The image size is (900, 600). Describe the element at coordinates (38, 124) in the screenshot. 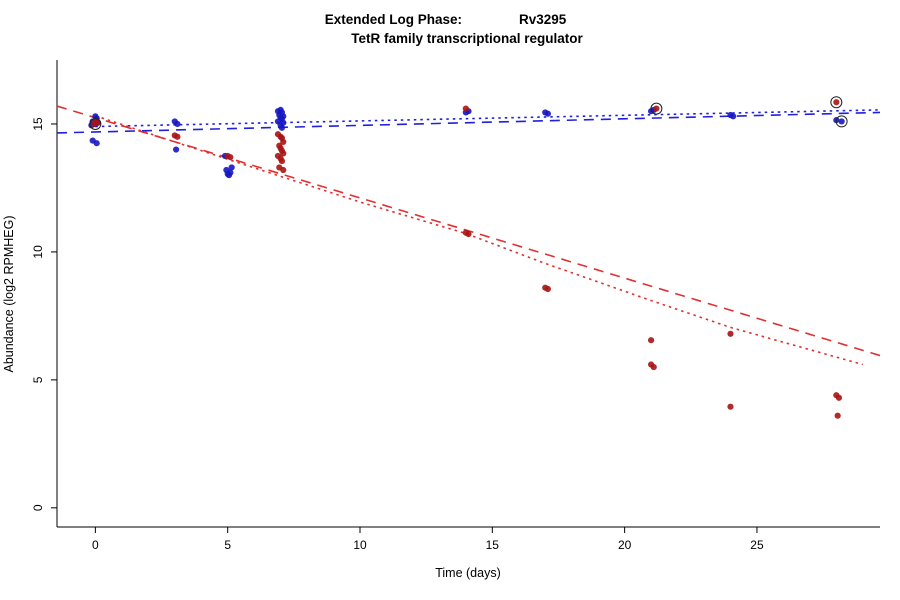

I see `y-tick-label: 15` at that location.